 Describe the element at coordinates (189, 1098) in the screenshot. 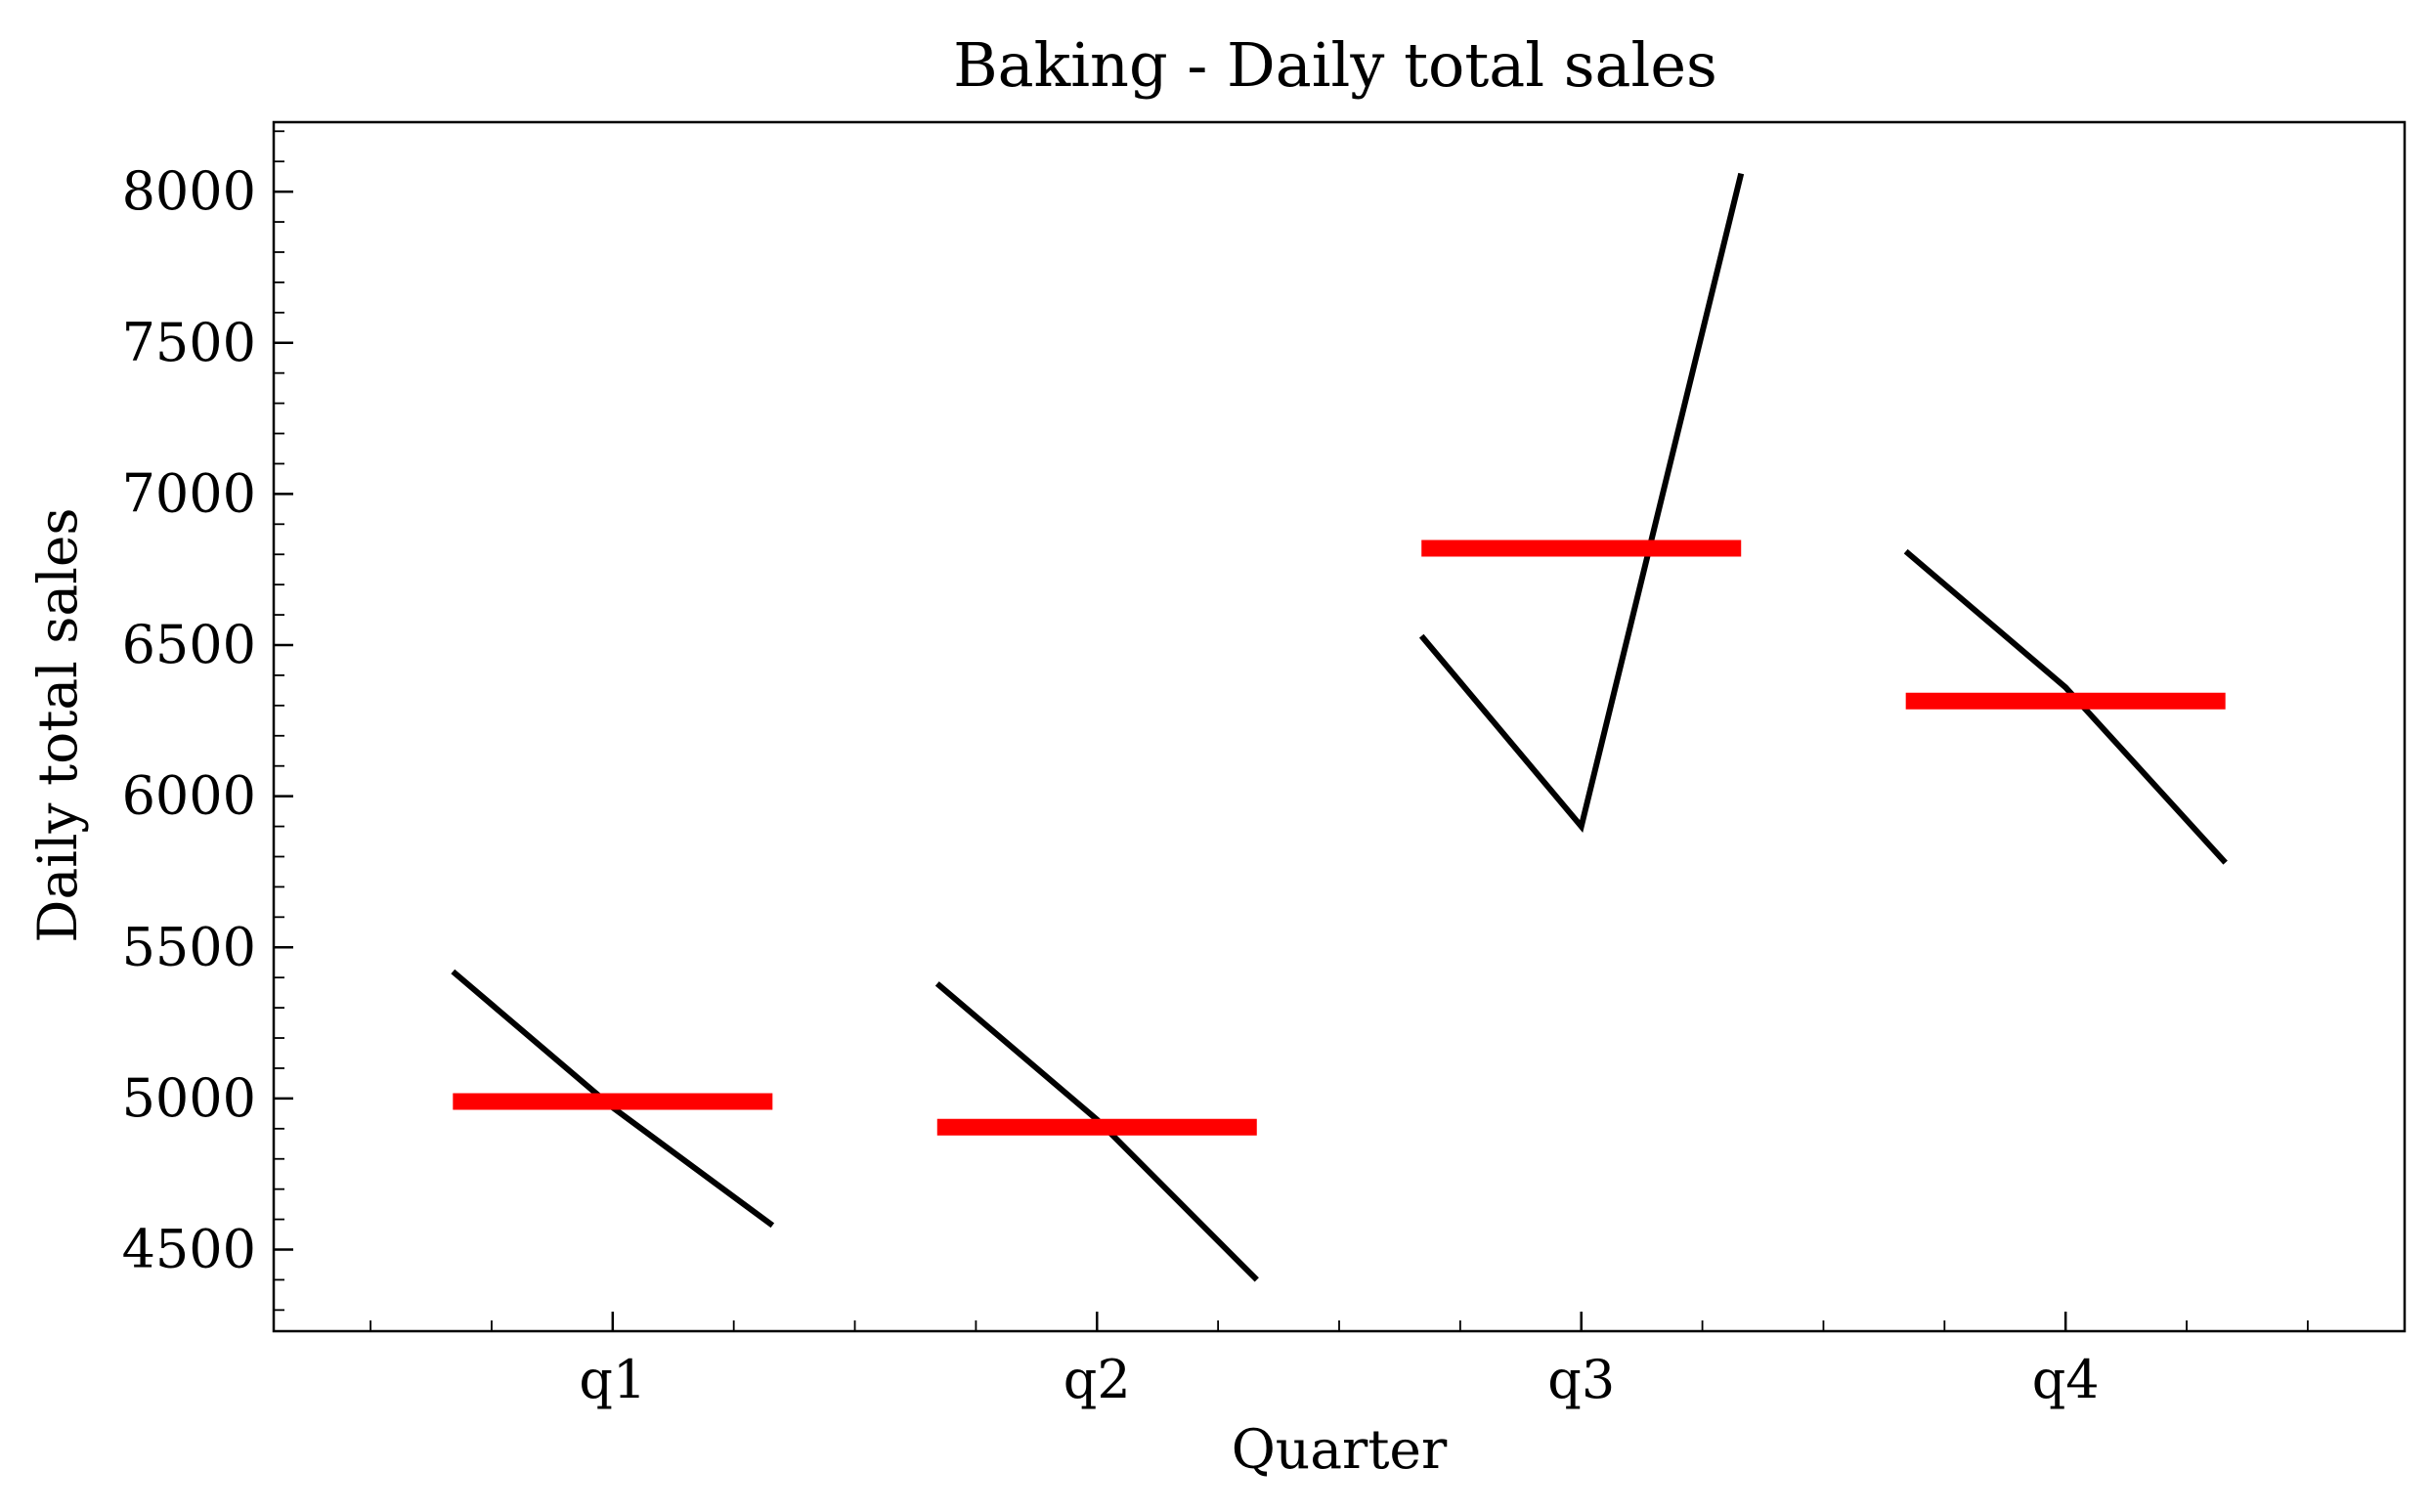

I see `y-tick-label: 5000` at that location.